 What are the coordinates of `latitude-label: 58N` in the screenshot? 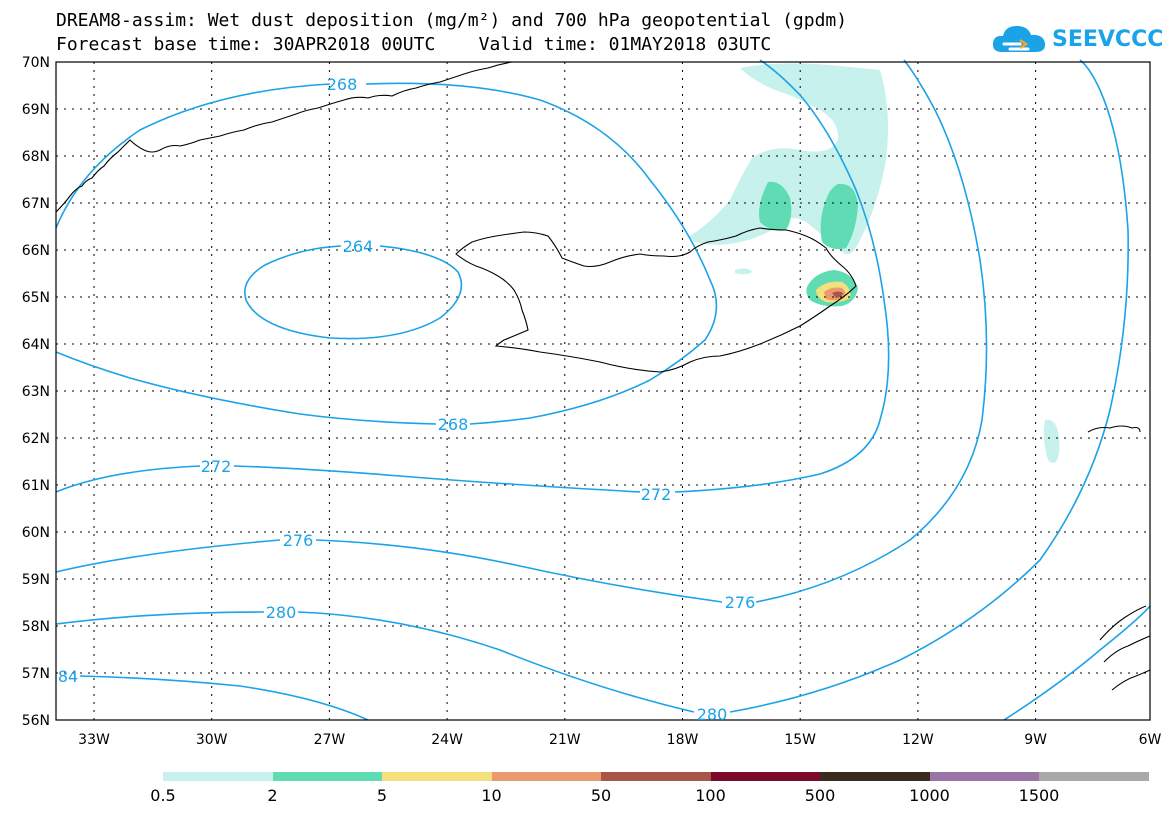 It's located at (36, 627).